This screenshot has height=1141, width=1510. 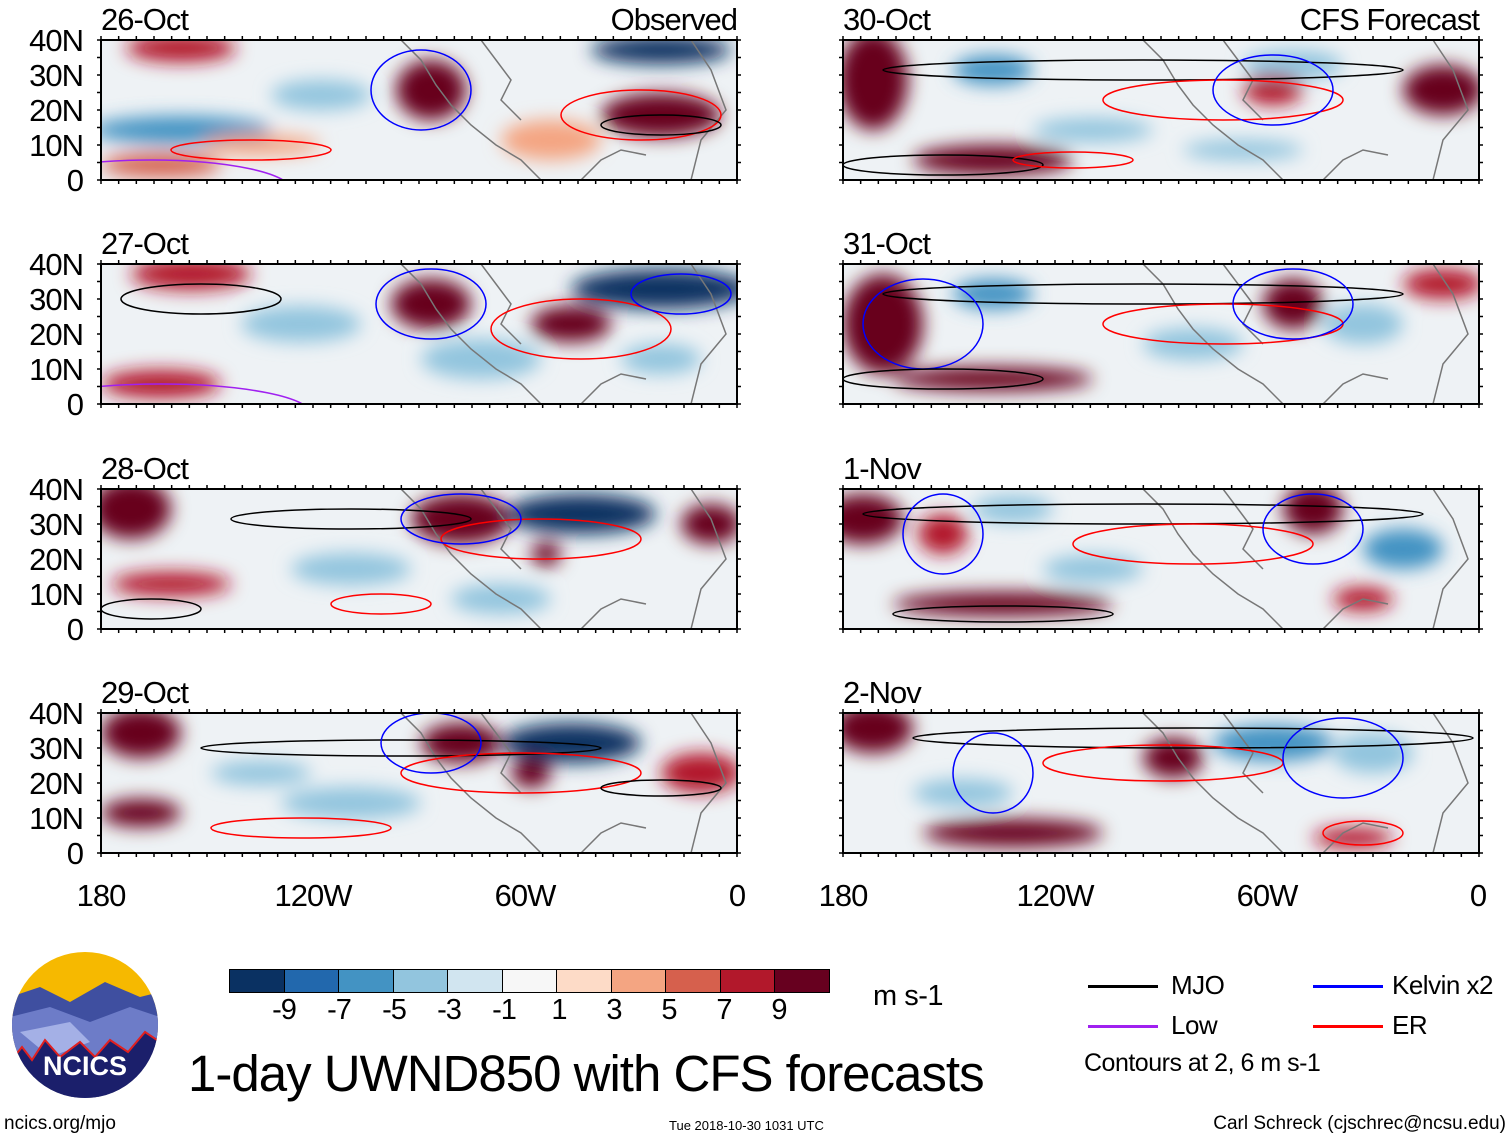 I want to click on legend-label-kelvin: Kelvin x2, so click(x=1443, y=985).